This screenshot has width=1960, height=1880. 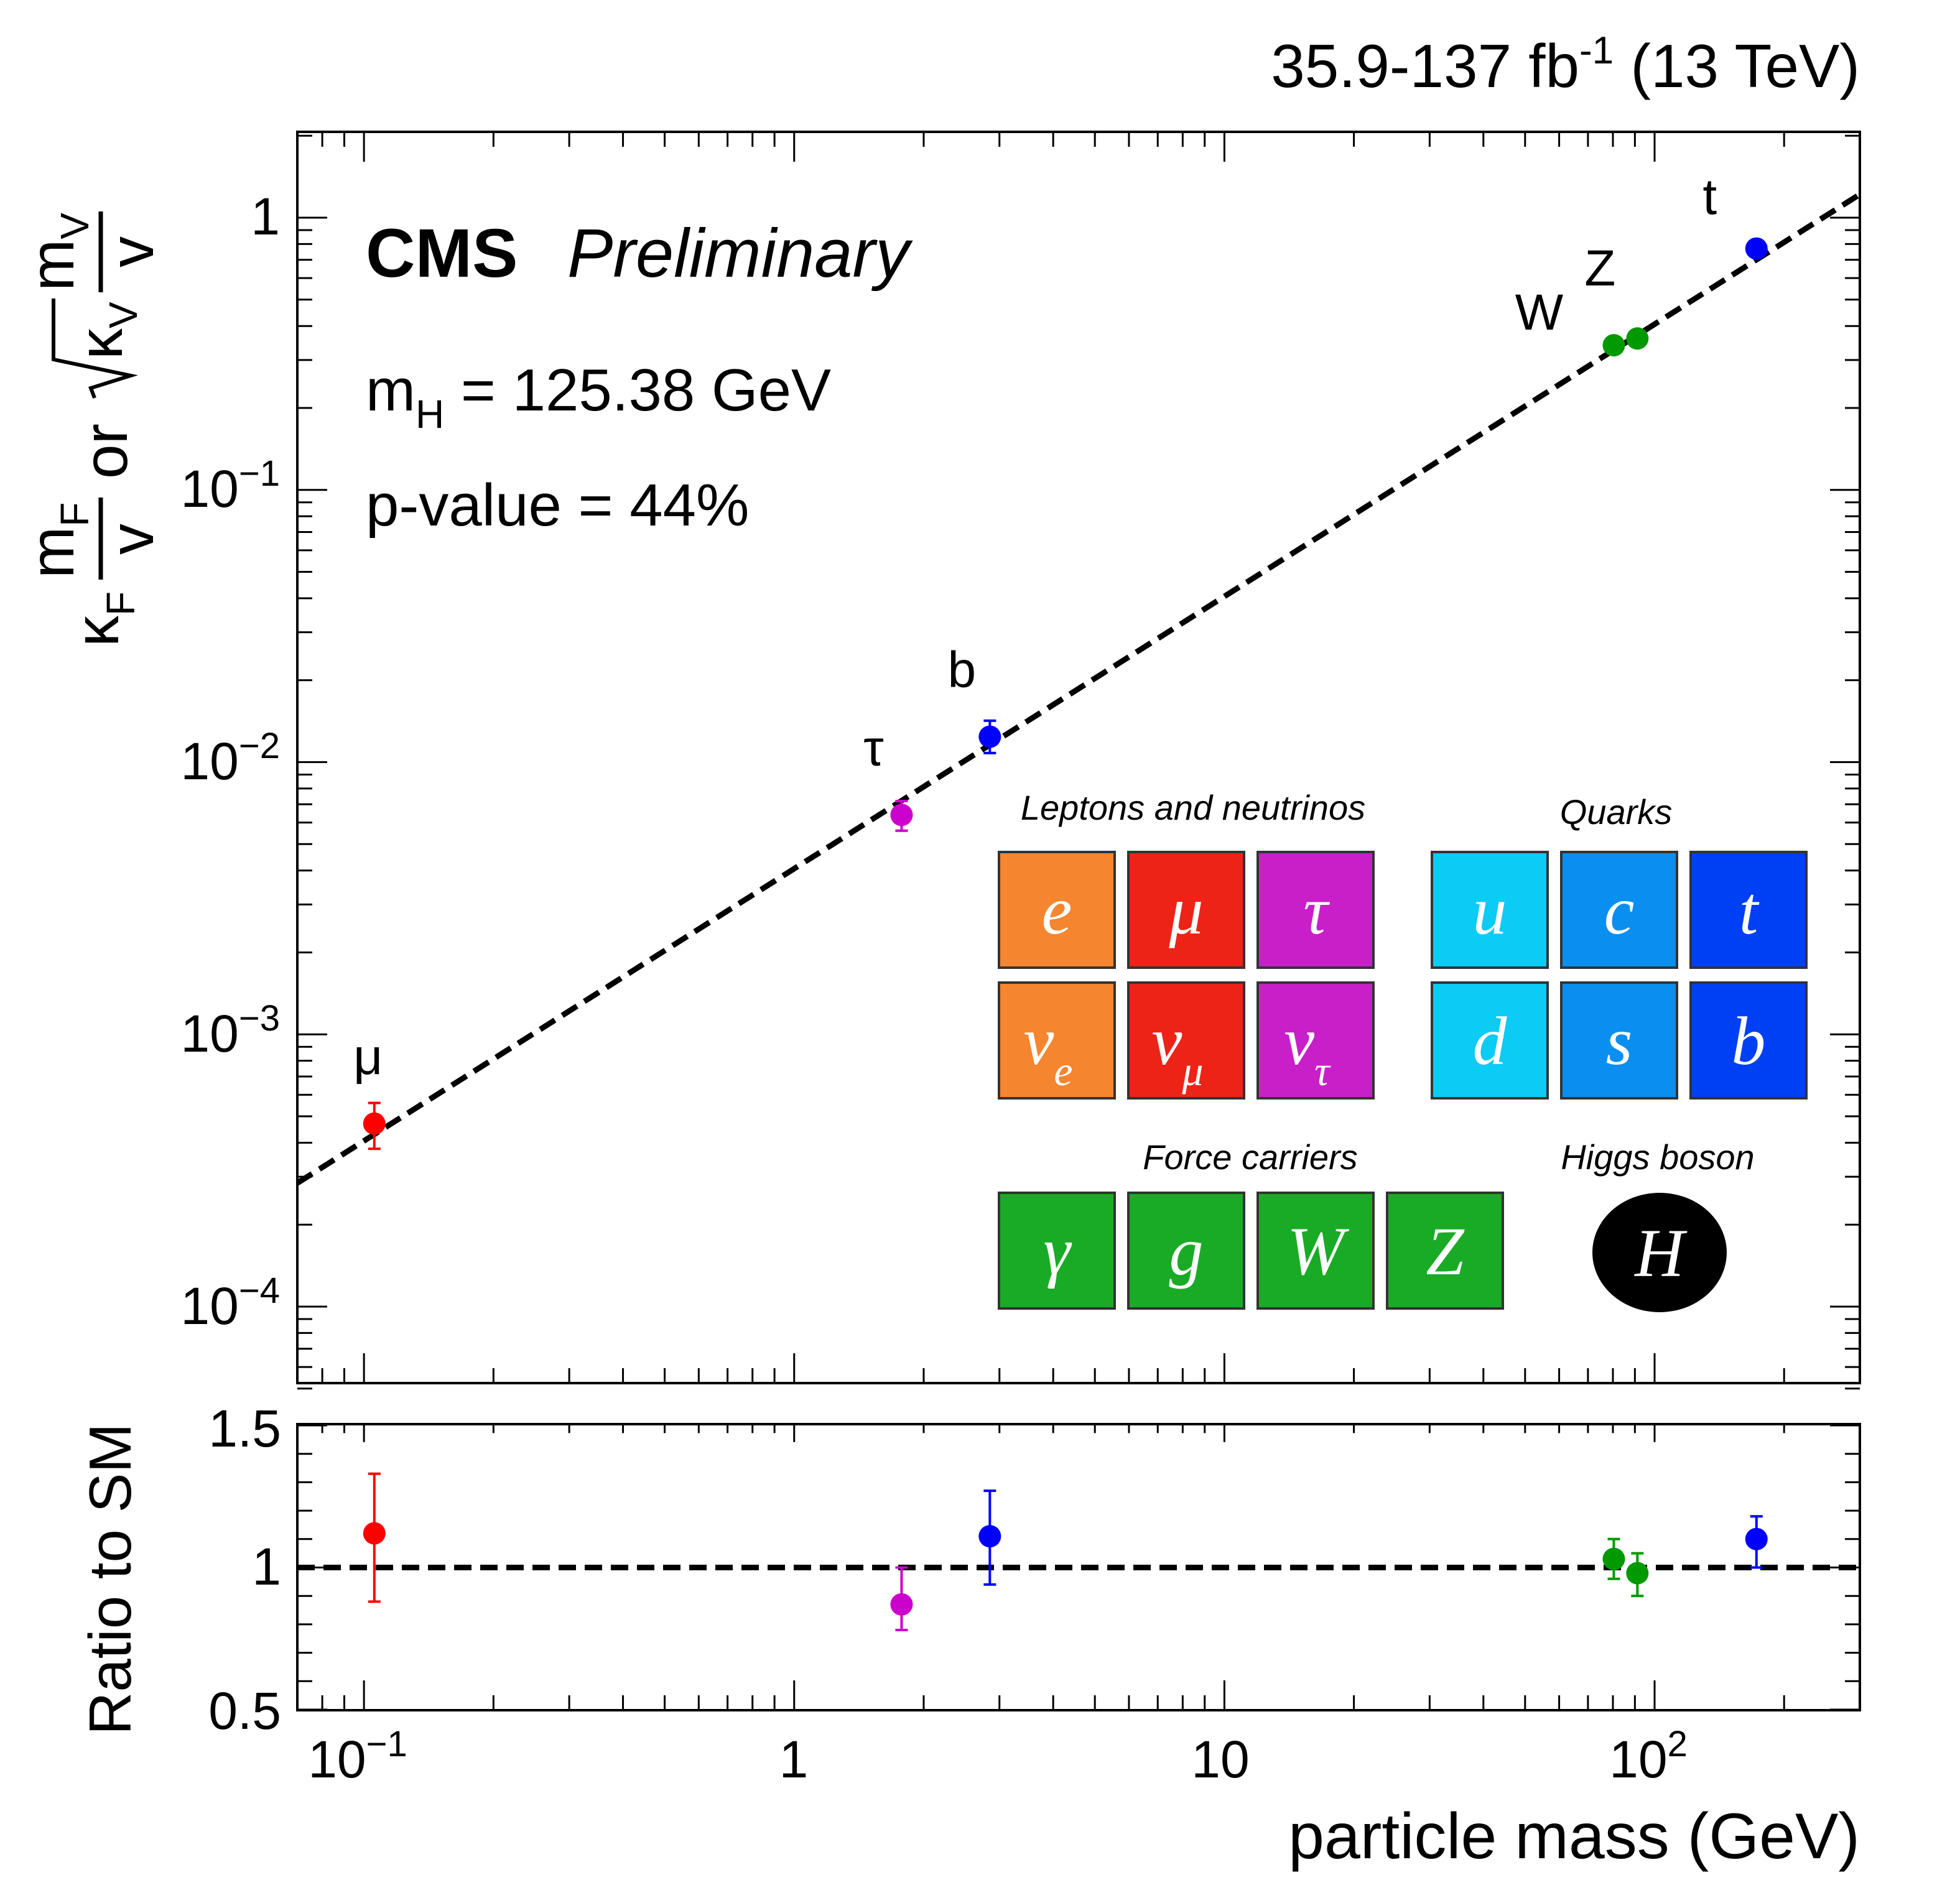 I want to click on x-tick-label: 1, so click(x=794, y=1760).